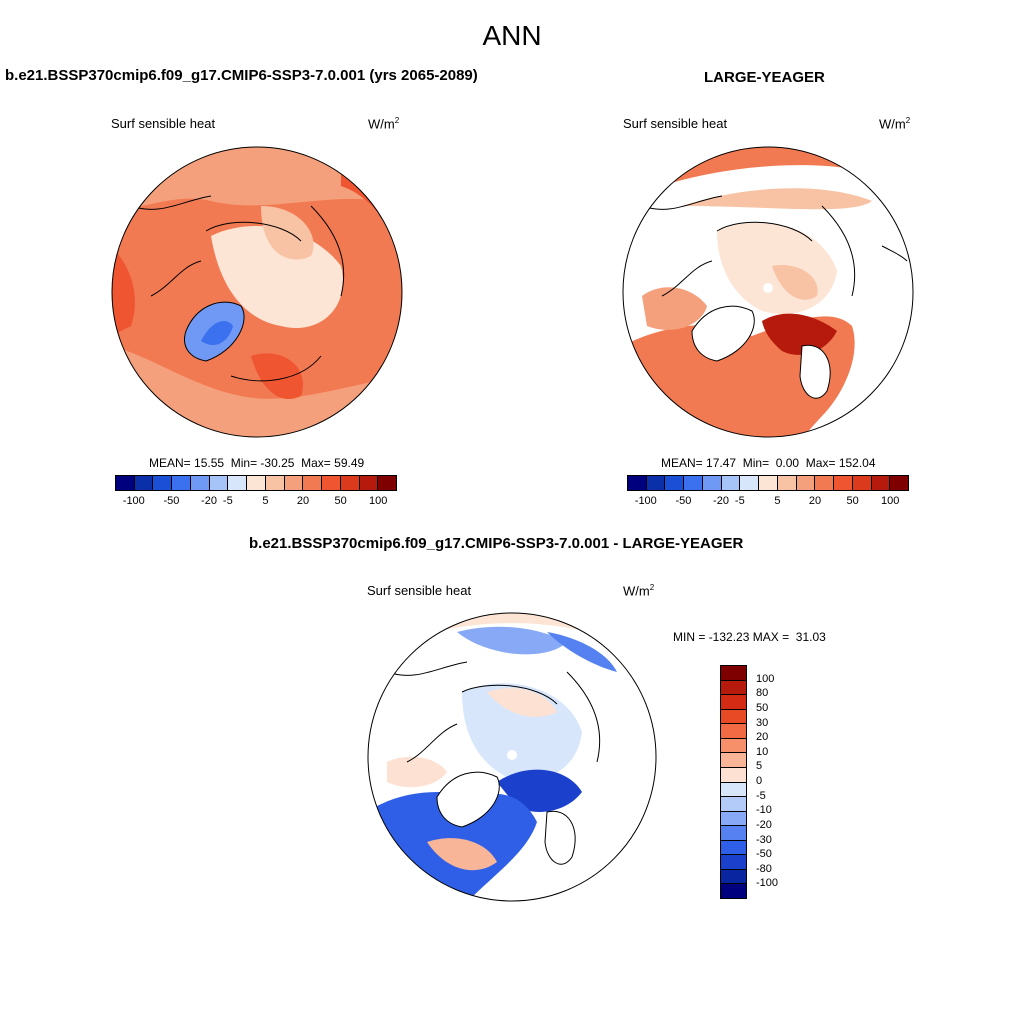 This screenshot has height=1024, width=1024. Describe the element at coordinates (257, 292) in the screenshot. I see `case-polar-map` at that location.